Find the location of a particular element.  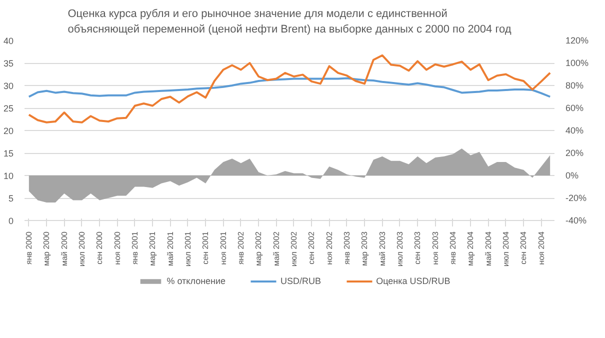

y-tick-label: 40 is located at coordinates (8, 41).